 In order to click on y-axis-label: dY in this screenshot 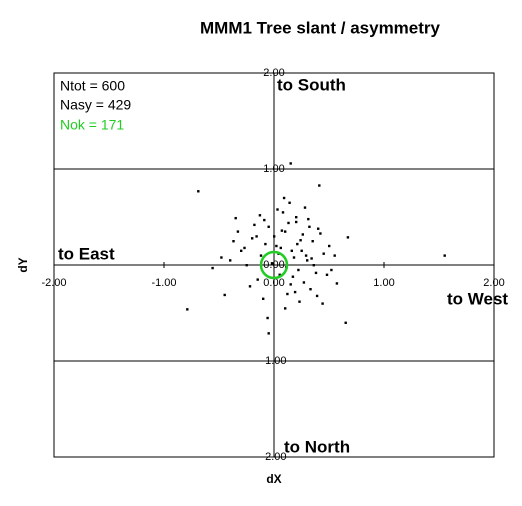, I will do `click(23, 264)`.